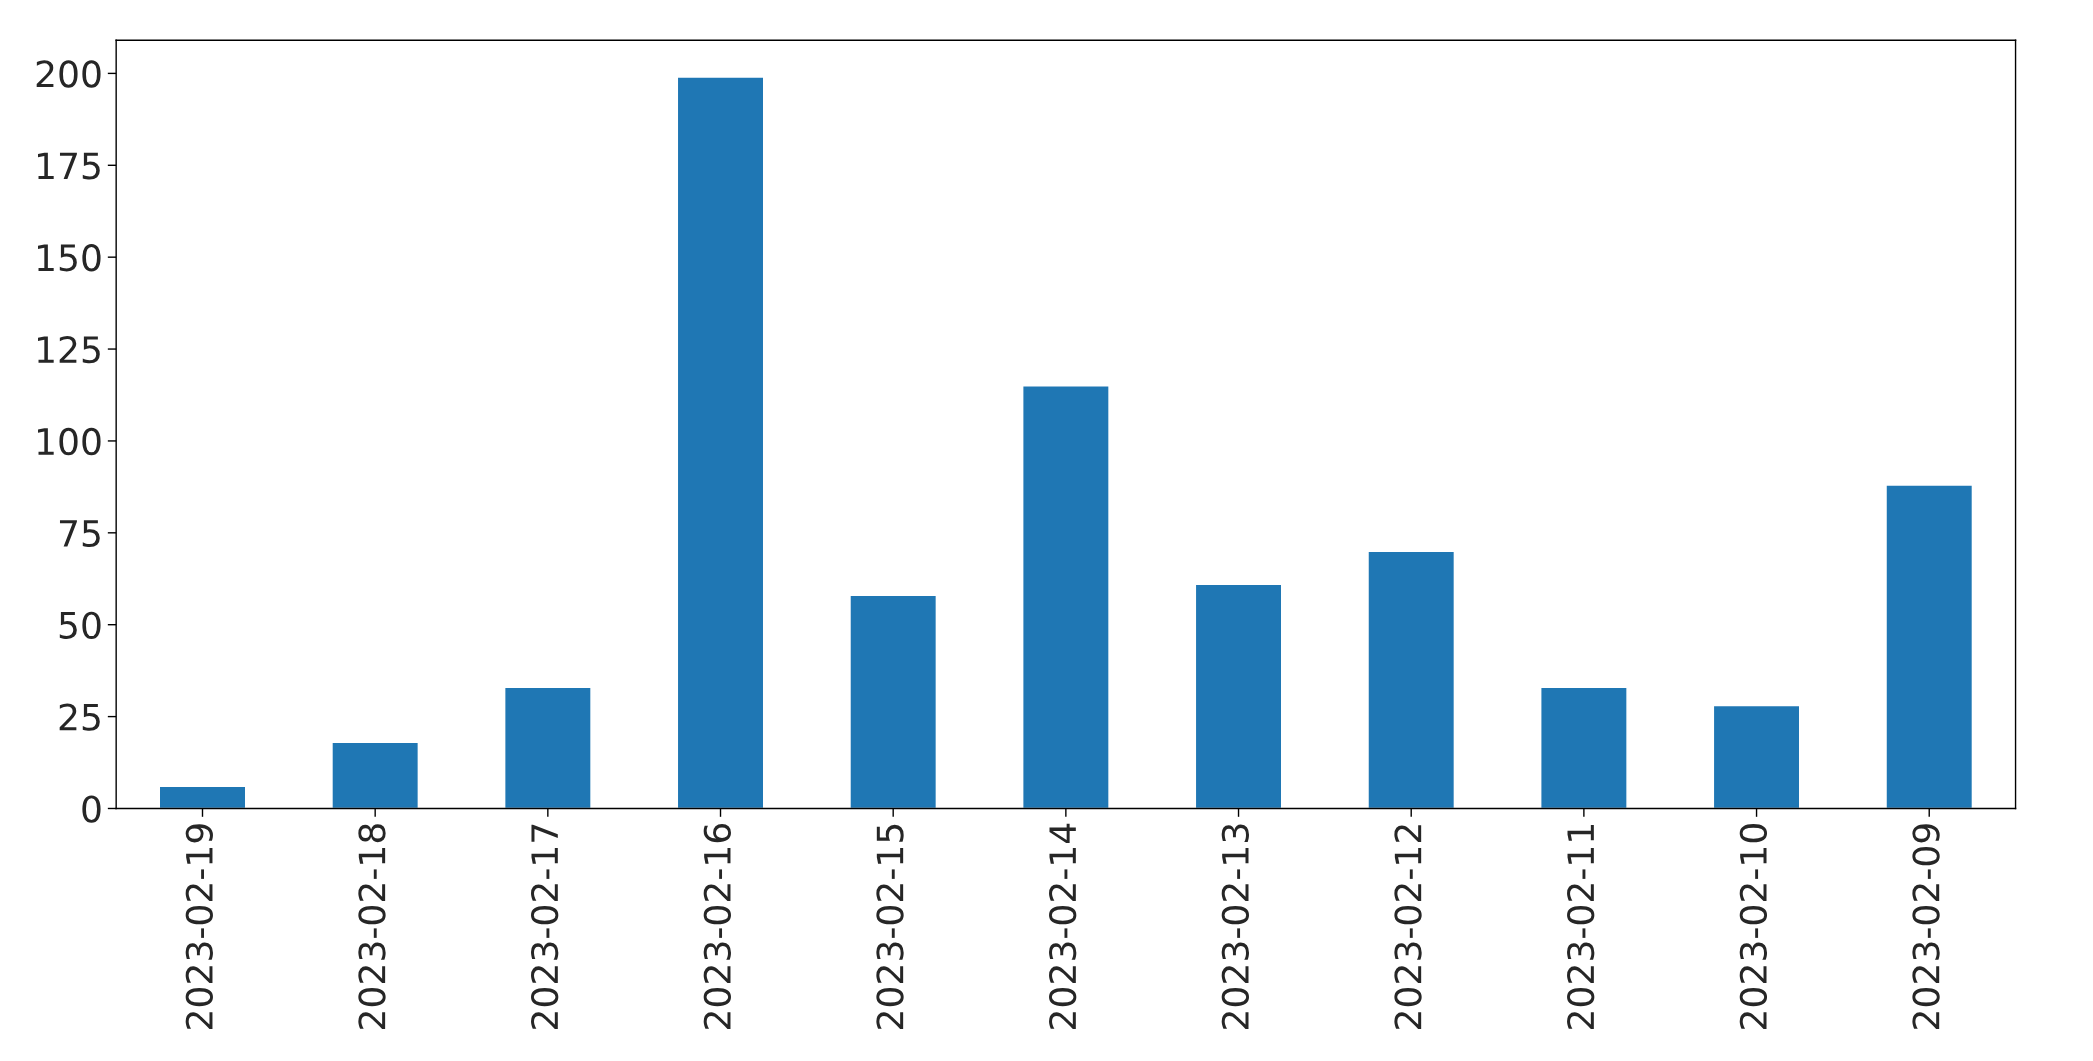 The image size is (2093, 1061). Describe the element at coordinates (1753, 926) in the screenshot. I see `x-tick-label: 2023-02-10` at that location.